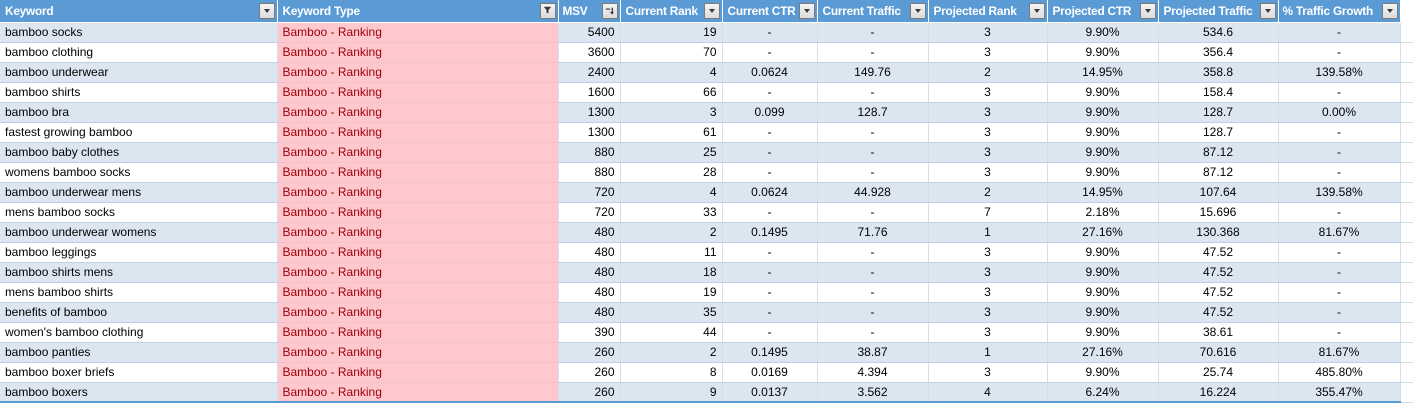  I want to click on keyword-cell: bamboo baby clothes, so click(139, 152).